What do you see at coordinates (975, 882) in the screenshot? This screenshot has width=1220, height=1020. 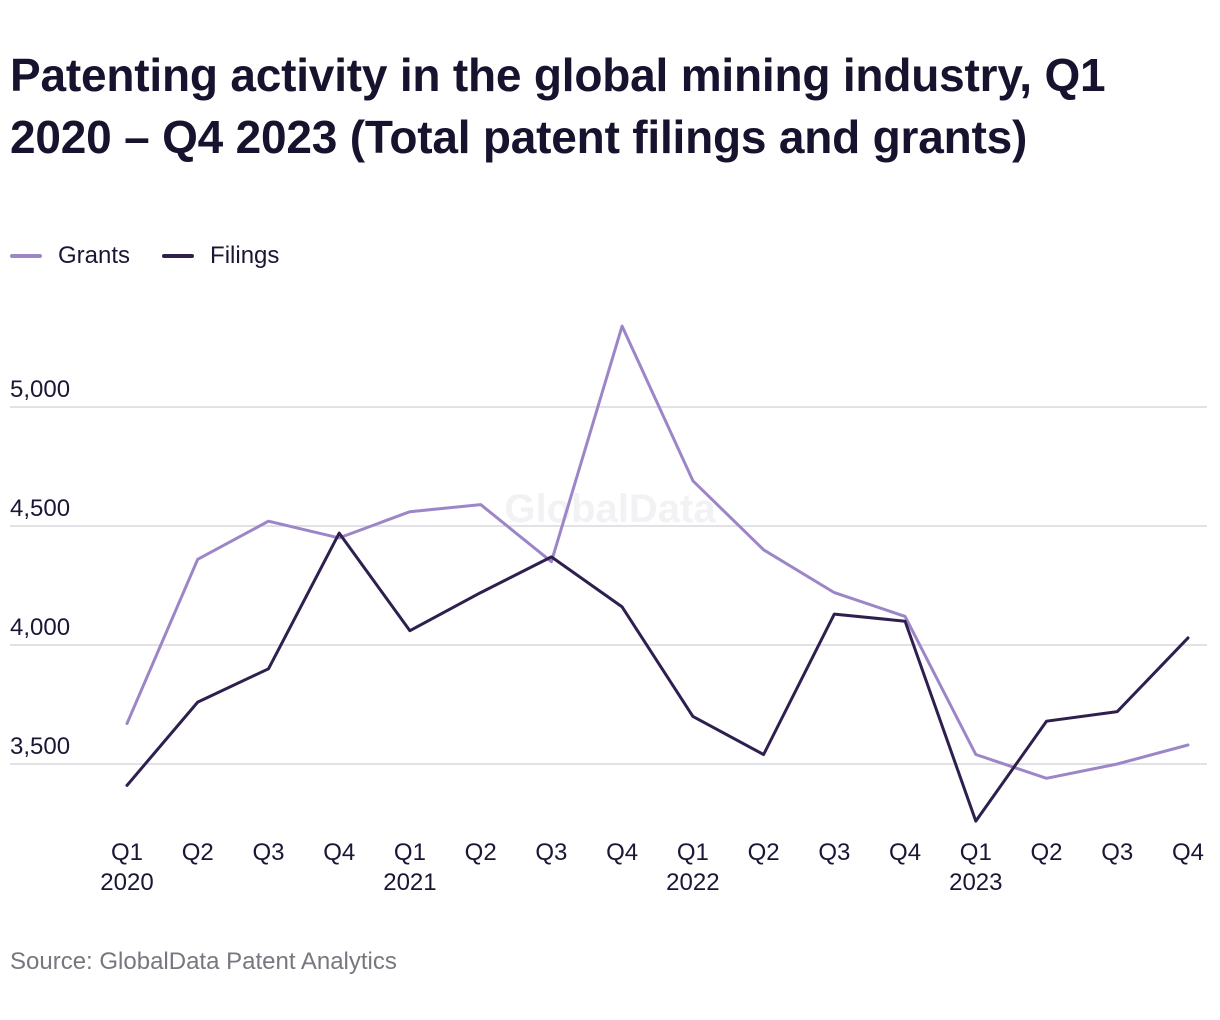 I see `x-tick-year-label: 2023` at bounding box center [975, 882].